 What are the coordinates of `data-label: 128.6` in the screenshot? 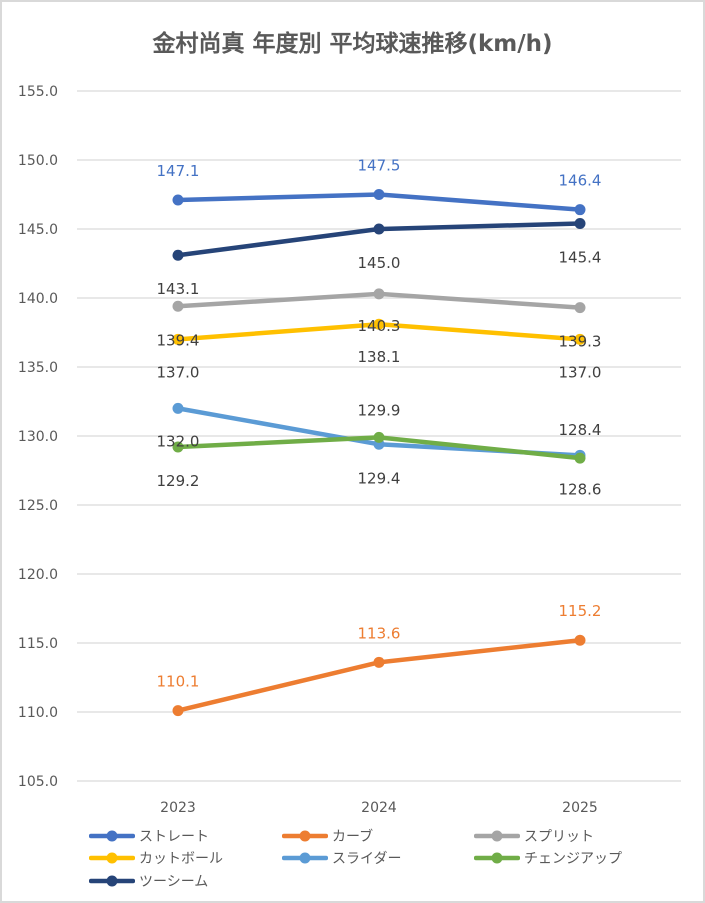 It's located at (580, 489).